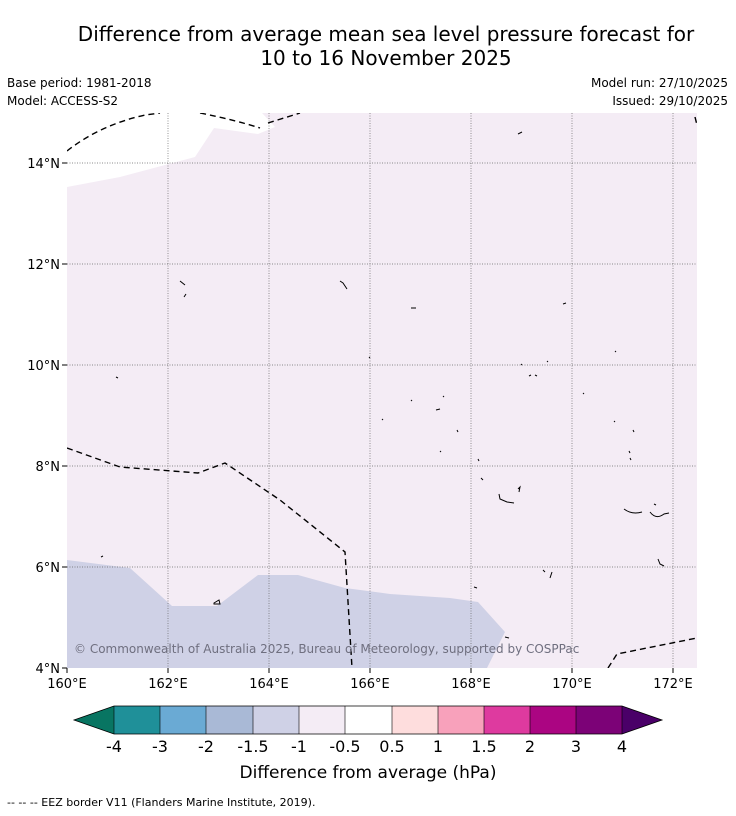  What do you see at coordinates (43, 417) in the screenshot?
I see `latitude-labels: 14°N 12°N 10°N 8°N 6°N 4°N` at bounding box center [43, 417].